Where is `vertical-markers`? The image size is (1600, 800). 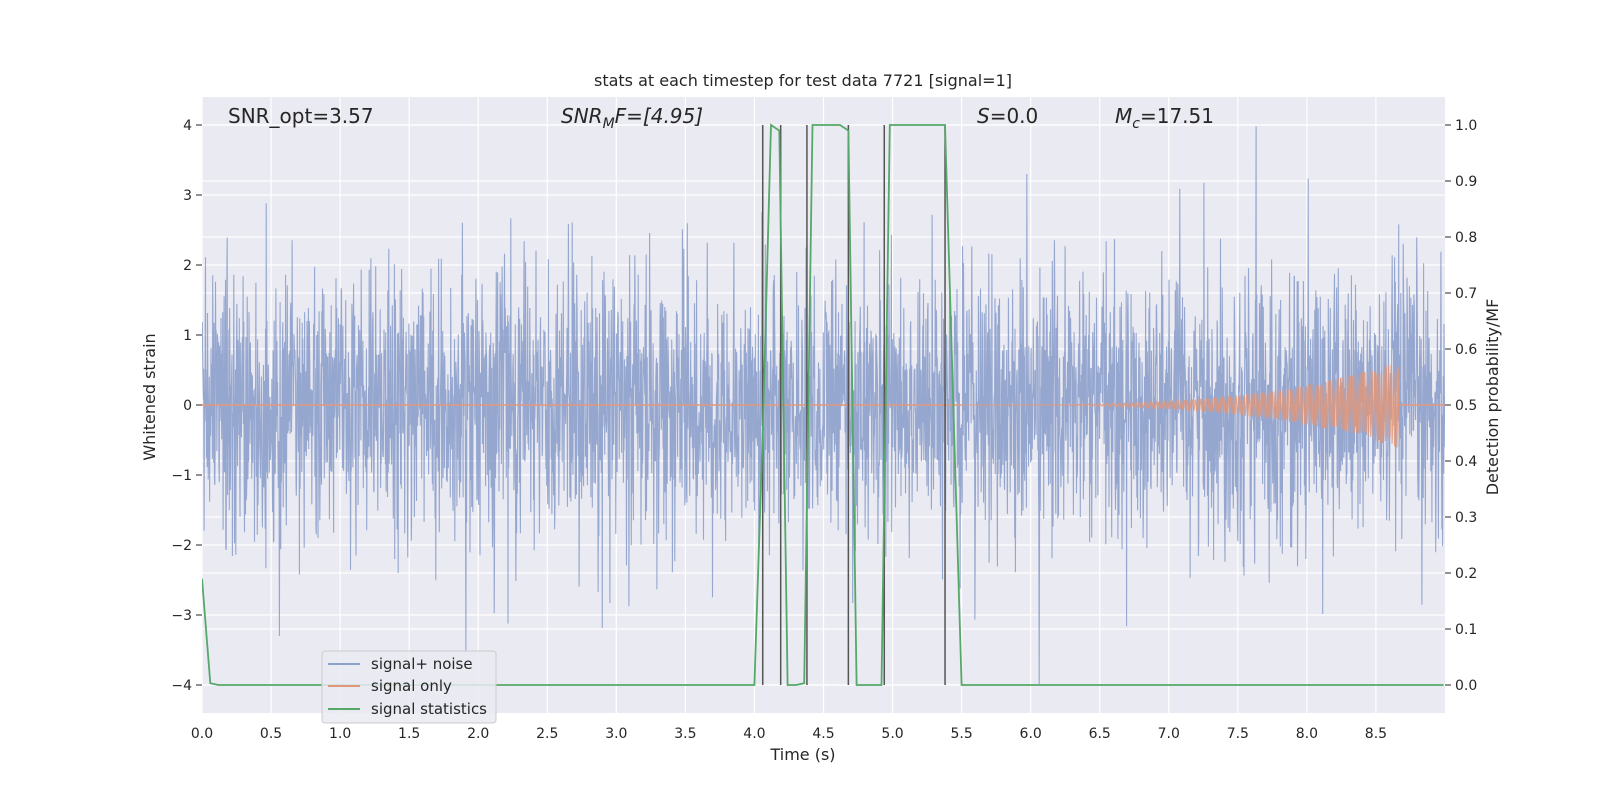 vertical-markers is located at coordinates (853, 405).